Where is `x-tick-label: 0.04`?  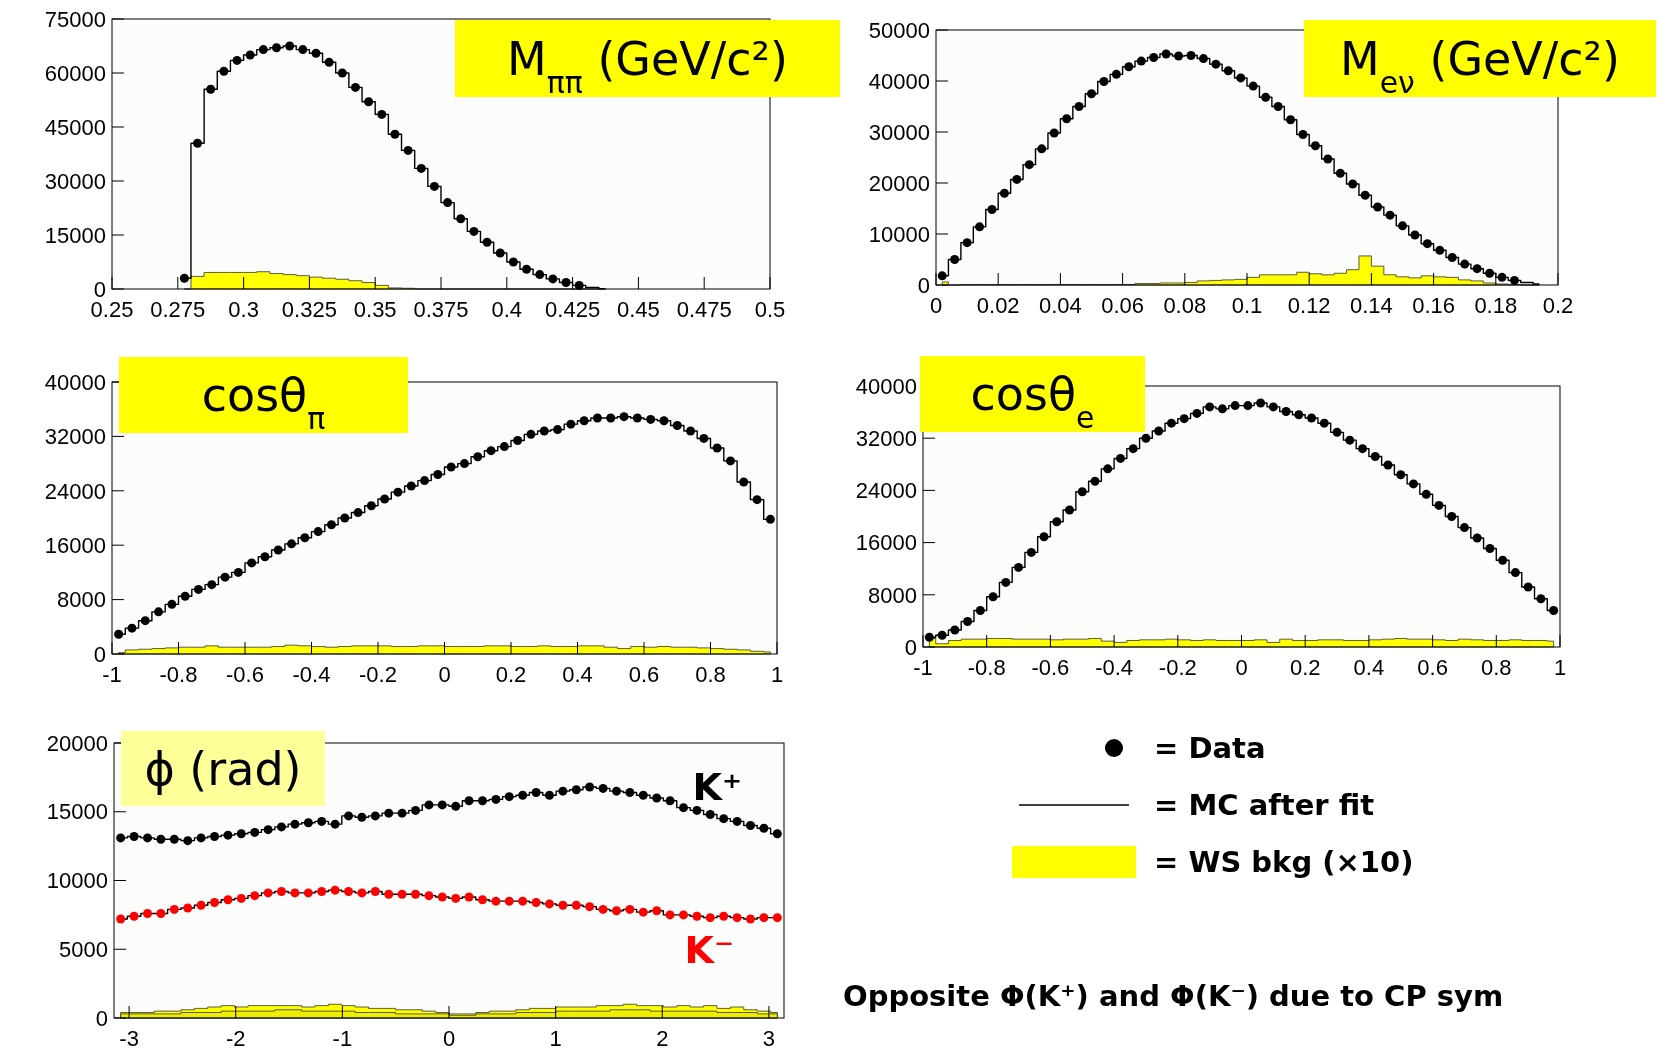
x-tick-label: 0.04 is located at coordinates (1060, 305).